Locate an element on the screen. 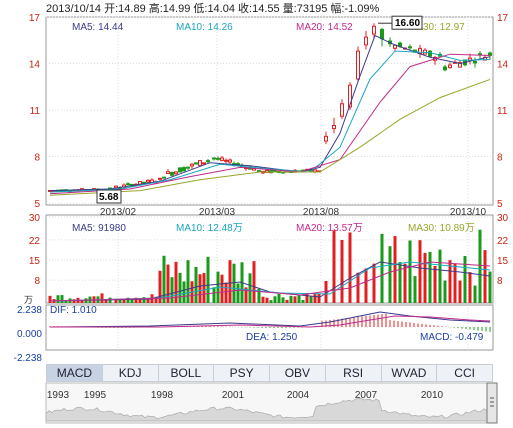 The width and height of the screenshot is (513, 428). dif-label: DIF: 1.010 is located at coordinates (73, 310).